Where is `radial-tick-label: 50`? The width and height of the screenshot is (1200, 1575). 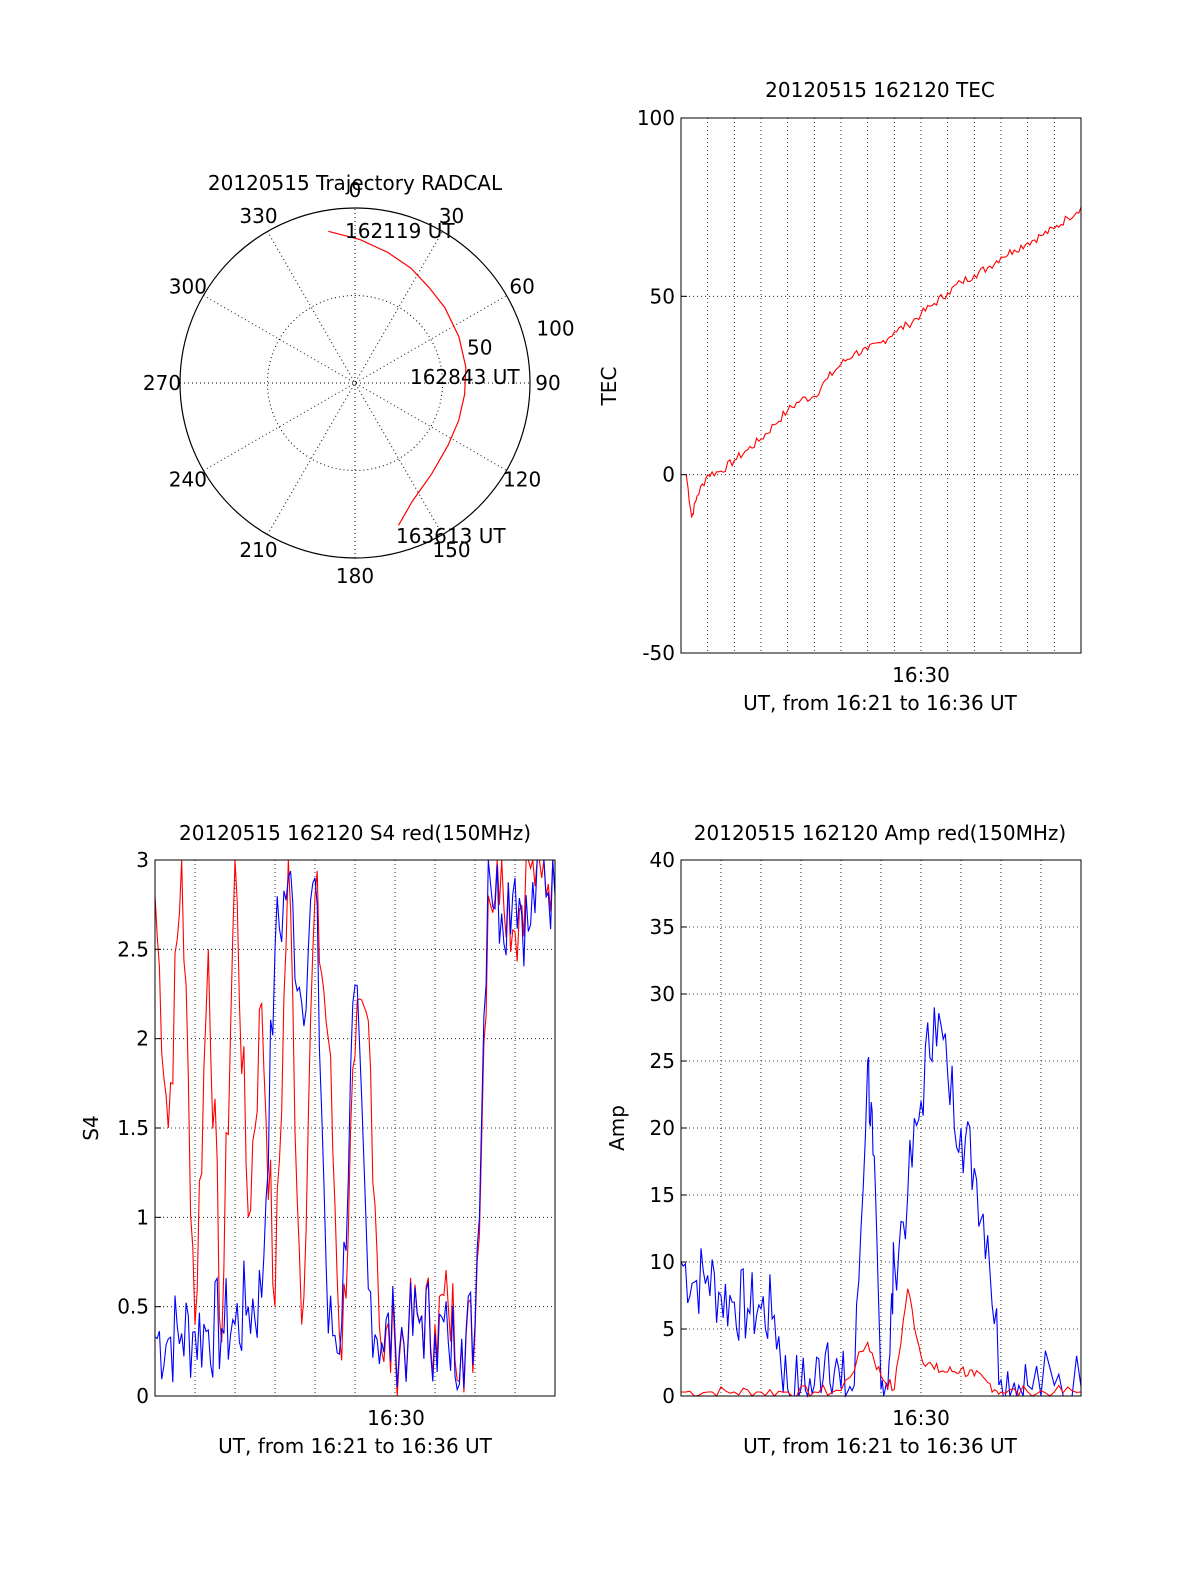 radial-tick-label: 50 is located at coordinates (479, 347).